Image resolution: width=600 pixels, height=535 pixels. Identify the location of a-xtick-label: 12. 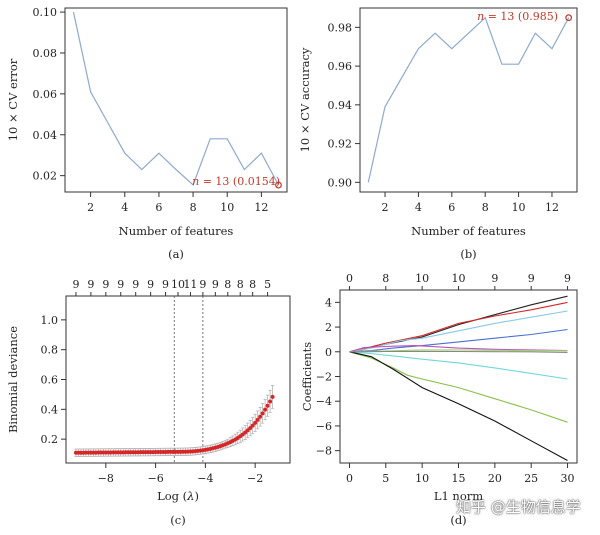
(261, 207).